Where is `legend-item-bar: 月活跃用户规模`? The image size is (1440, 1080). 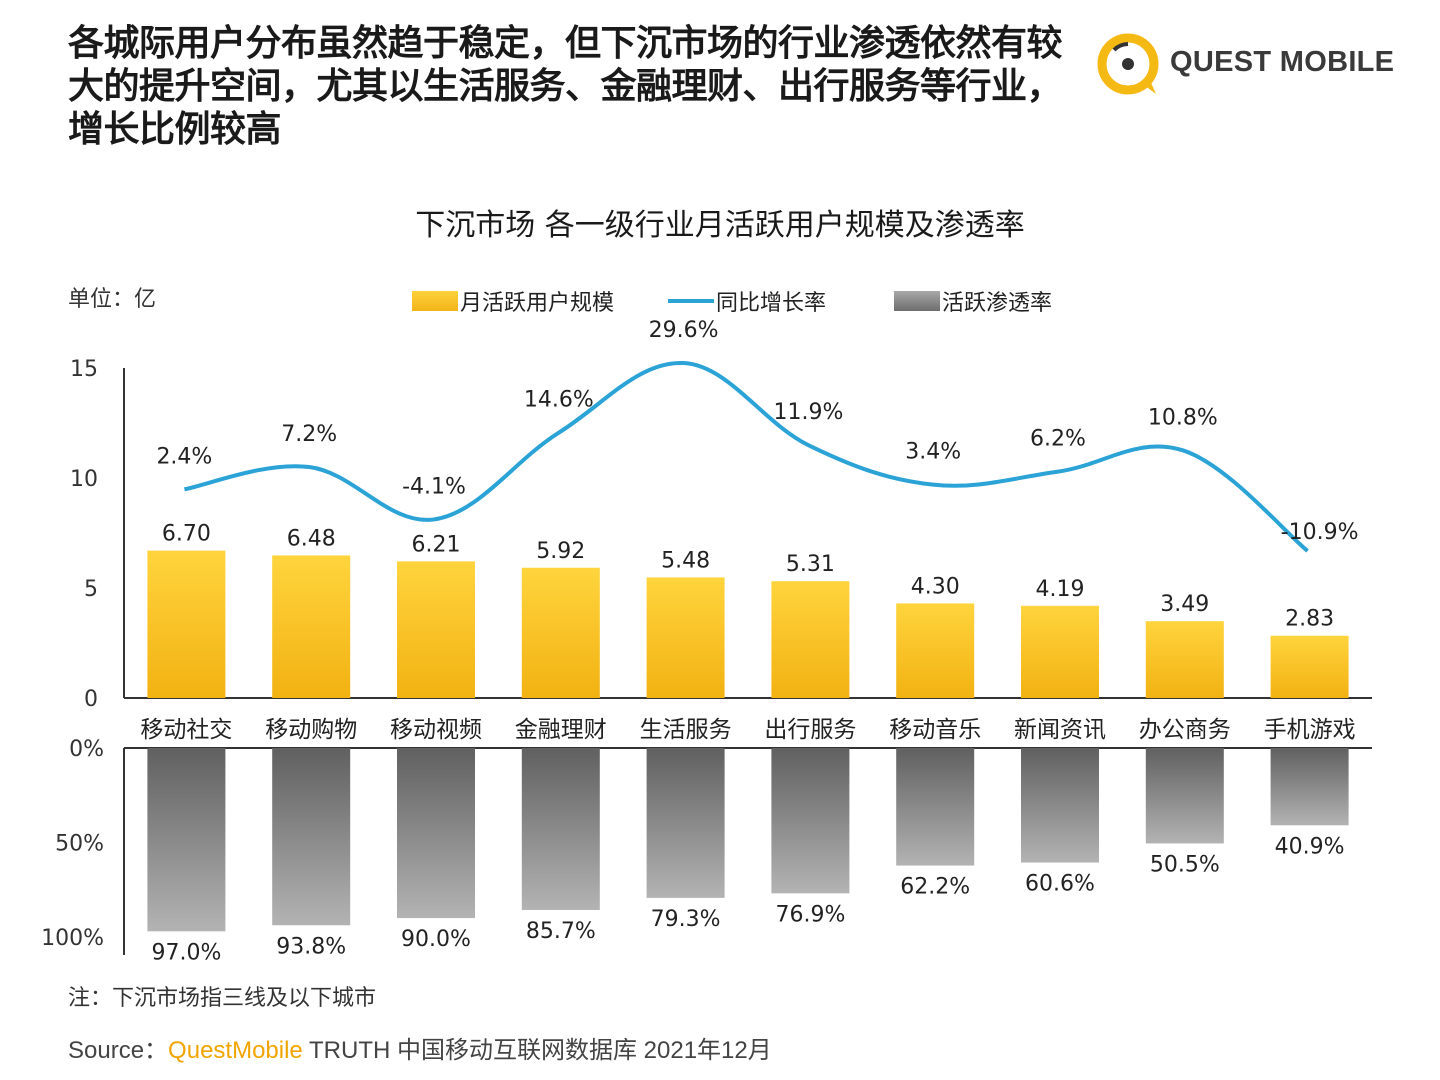 legend-item-bar: 月活跃用户规模 is located at coordinates (513, 301).